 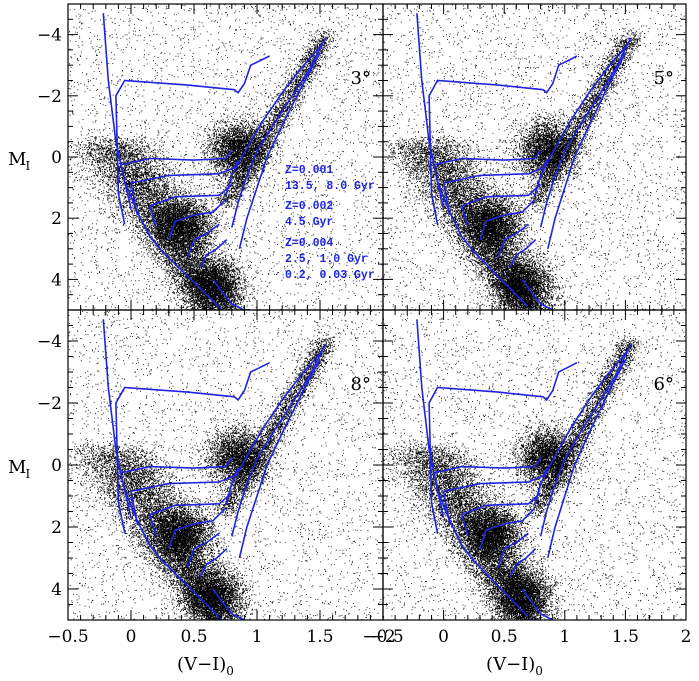 What do you see at coordinates (664, 78) in the screenshot?
I see `panel-label: 5°` at bounding box center [664, 78].